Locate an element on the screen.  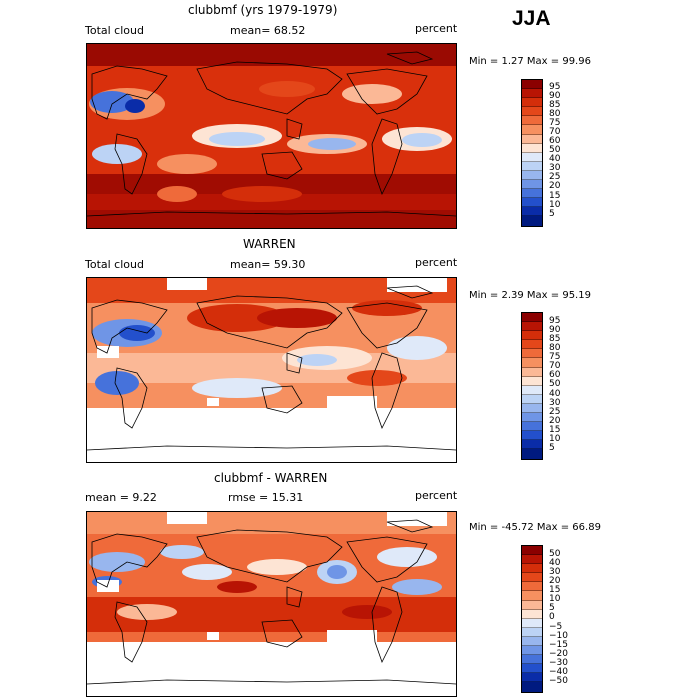
panel-1-colorbar-tick: 10 is located at coordinates (555, 205).